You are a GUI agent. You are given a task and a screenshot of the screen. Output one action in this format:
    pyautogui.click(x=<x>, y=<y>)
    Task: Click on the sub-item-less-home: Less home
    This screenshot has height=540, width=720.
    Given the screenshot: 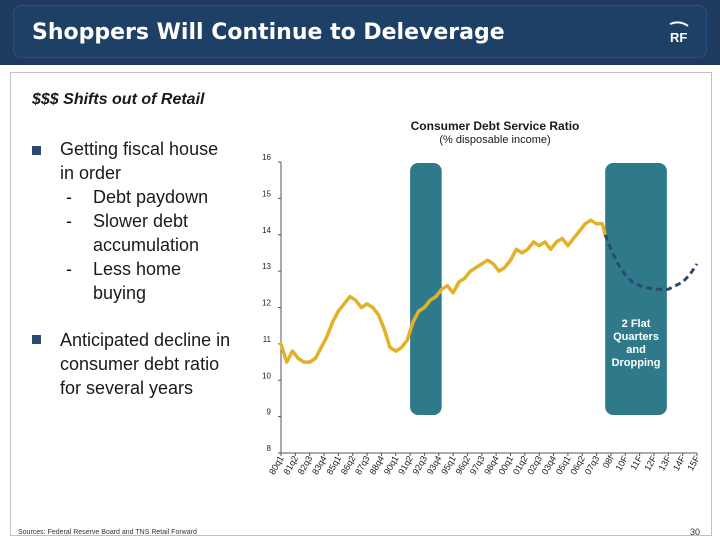 What is the action you would take?
    pyautogui.click(x=137, y=269)
    